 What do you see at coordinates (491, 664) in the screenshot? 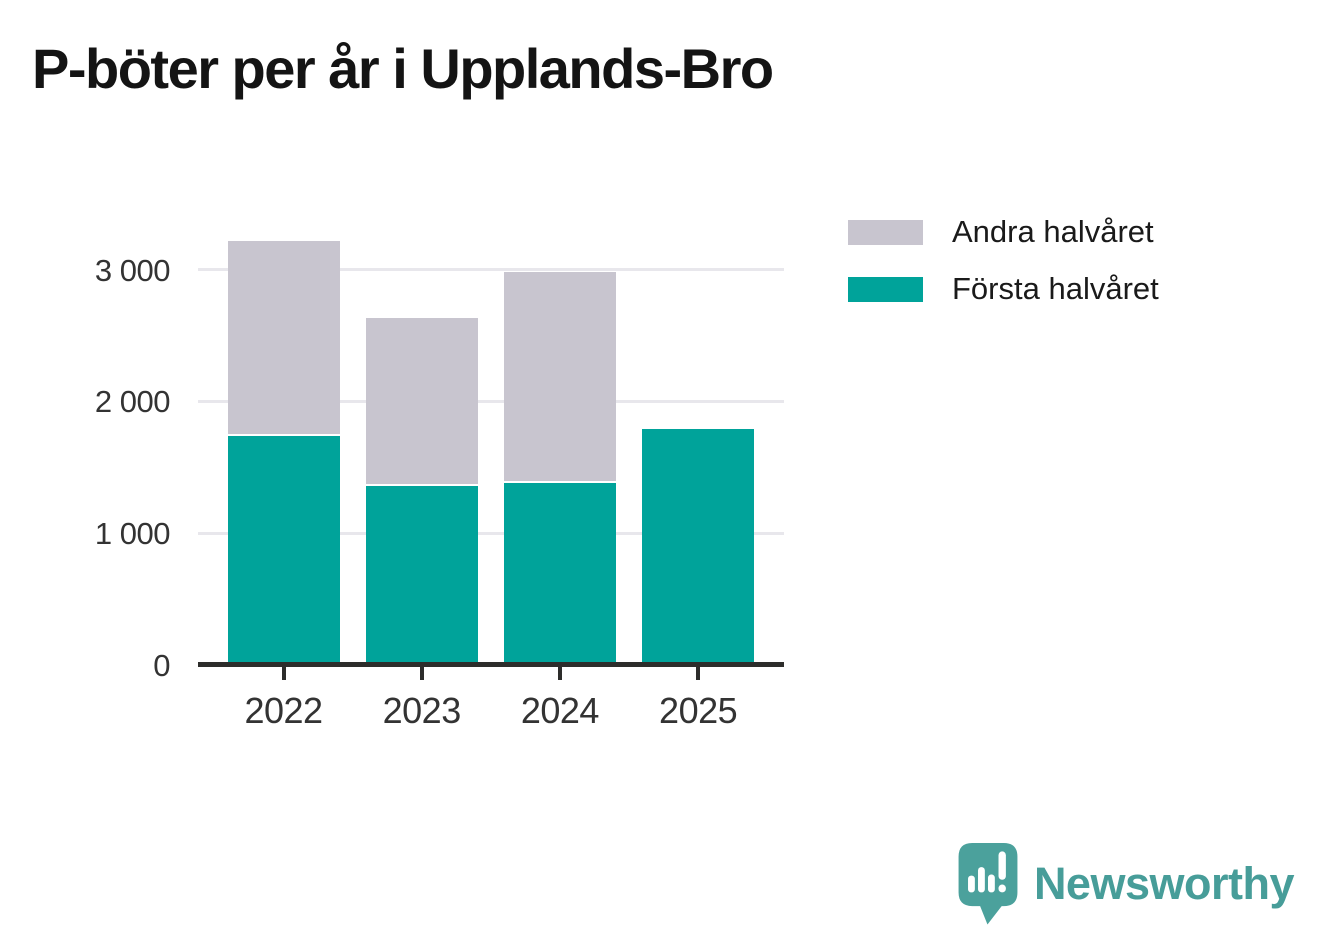
I see `x-axis-line` at bounding box center [491, 664].